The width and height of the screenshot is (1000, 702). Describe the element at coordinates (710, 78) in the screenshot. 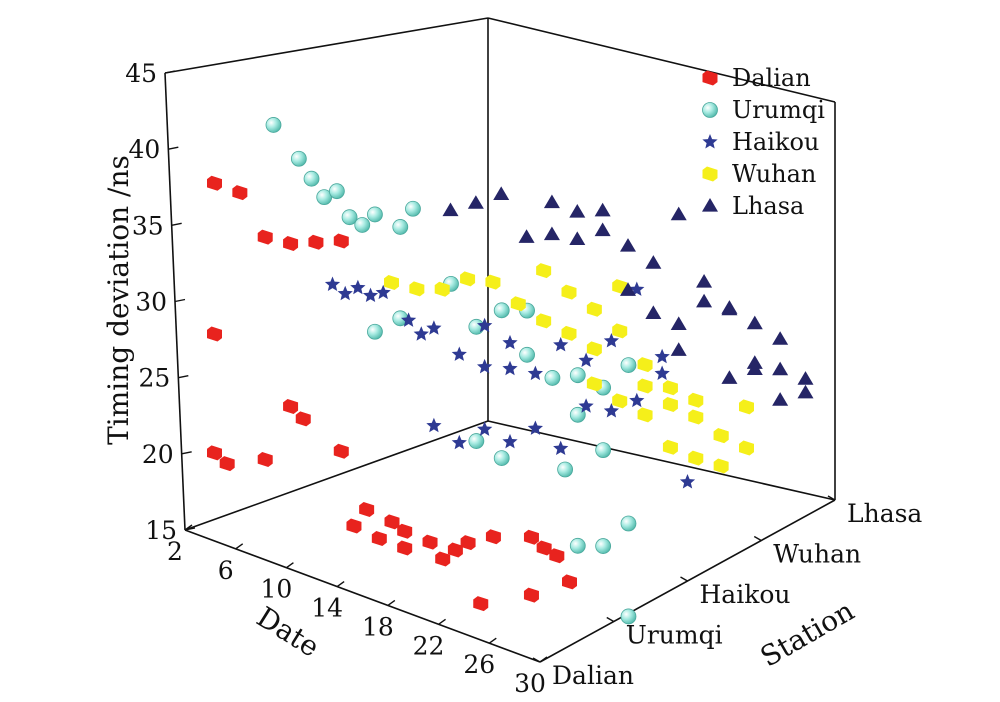

I see `legend-marker-dalian` at that location.